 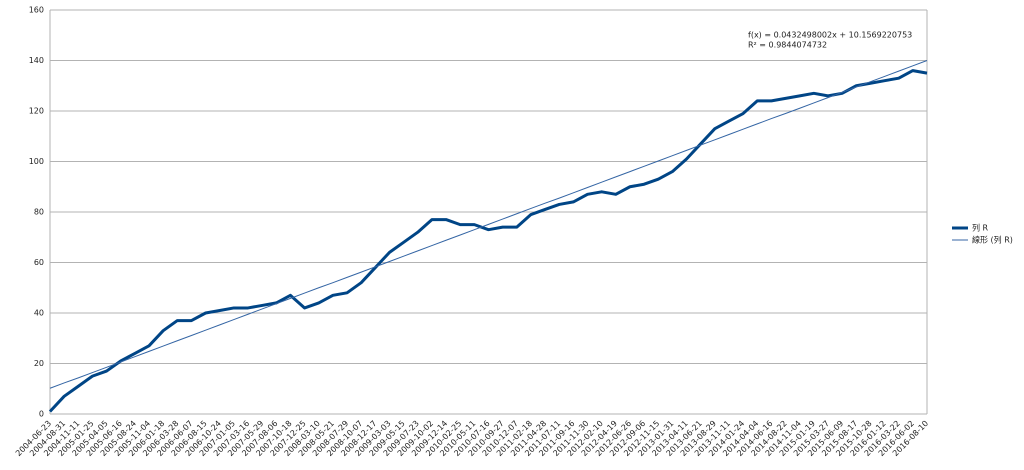 I want to click on annotation: f(x) = 0.0432498002x + 10.1569220753, so click(x=830, y=35).